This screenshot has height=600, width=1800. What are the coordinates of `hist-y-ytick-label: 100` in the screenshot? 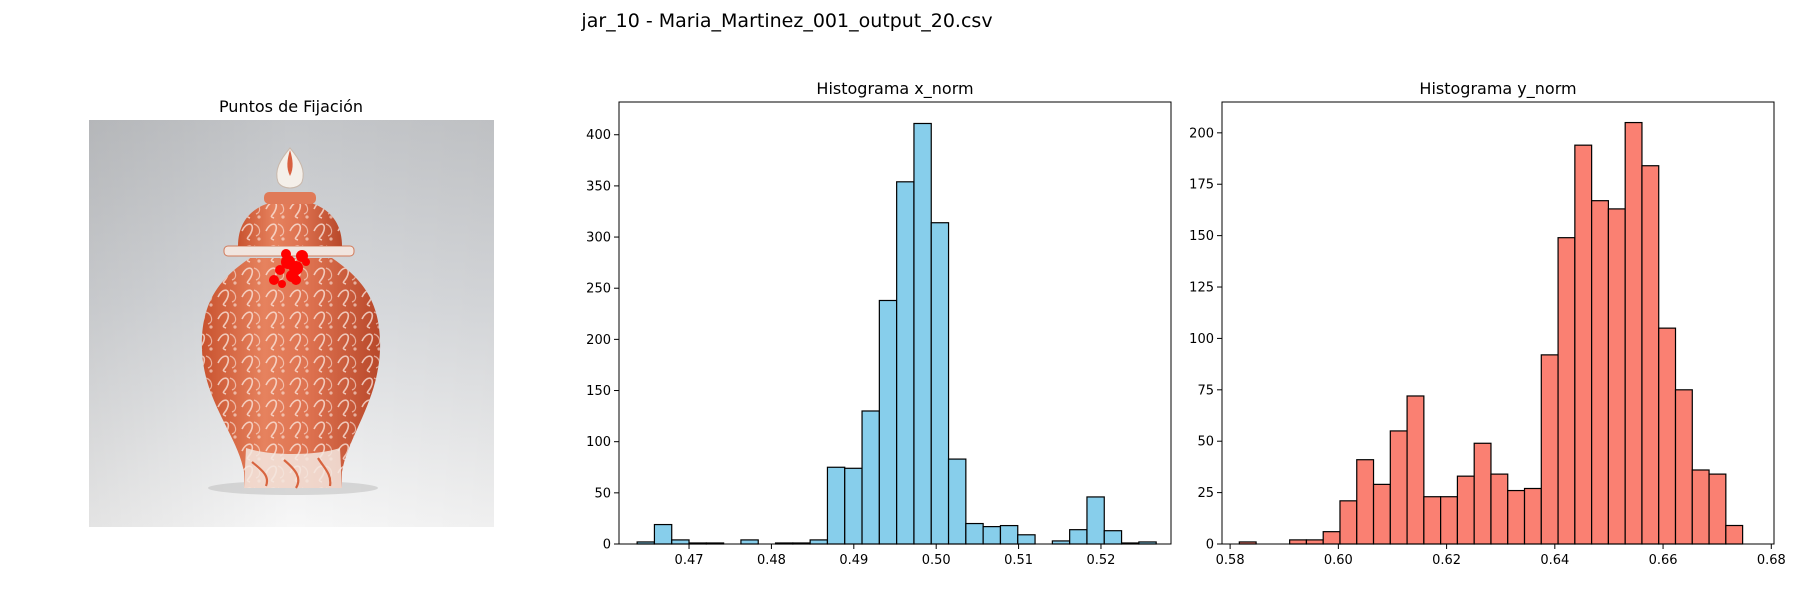 It's located at (1201, 339).